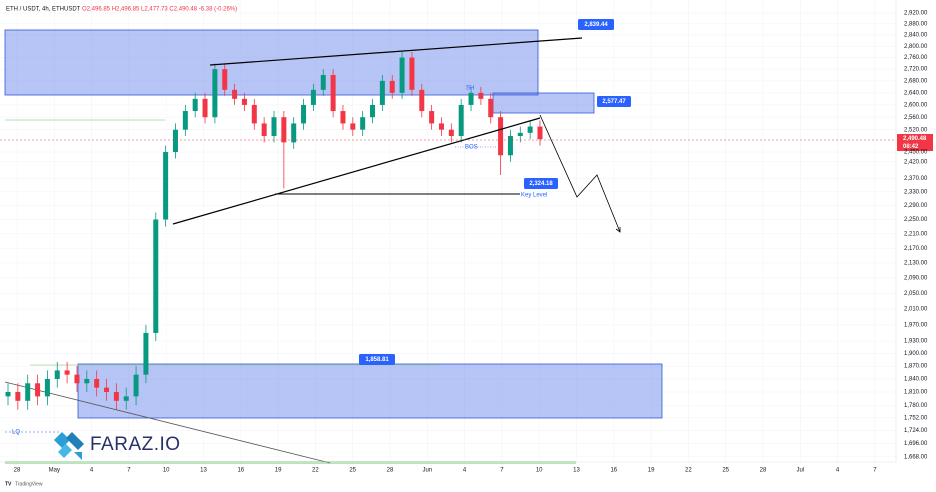 This screenshot has height=492, width=936. Describe the element at coordinates (541, 184) in the screenshot. I see `price-tag-label: 2,324.18` at that location.